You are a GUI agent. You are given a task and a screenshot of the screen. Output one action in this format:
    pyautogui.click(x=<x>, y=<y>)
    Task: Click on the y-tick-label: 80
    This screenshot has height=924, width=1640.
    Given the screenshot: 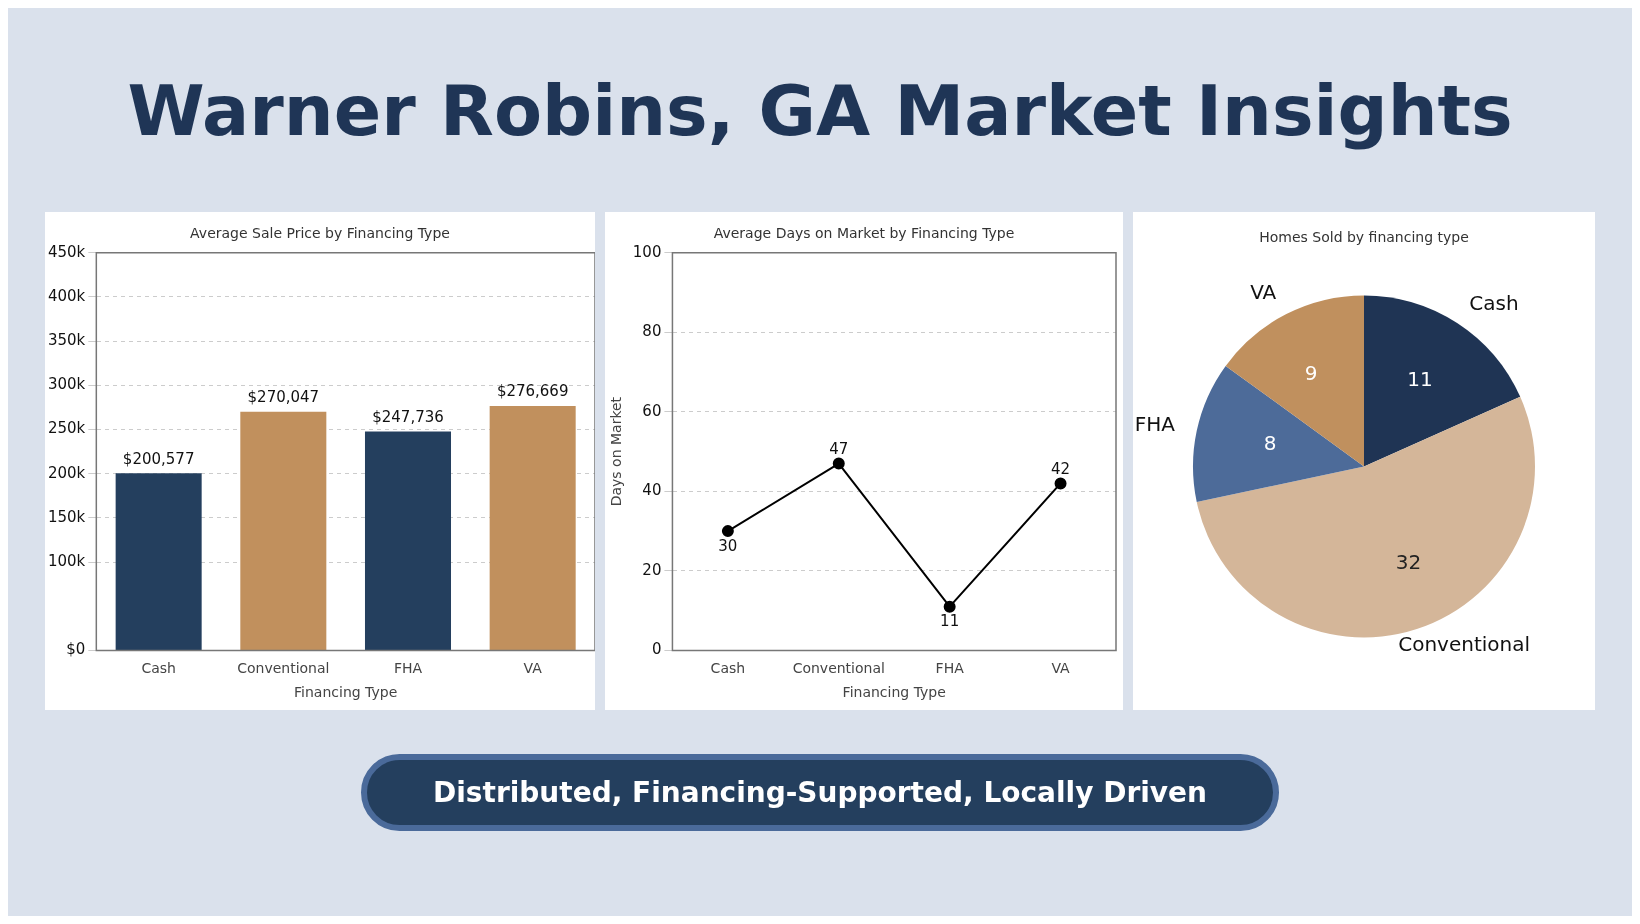 What is the action you would take?
    pyautogui.click(x=652, y=331)
    